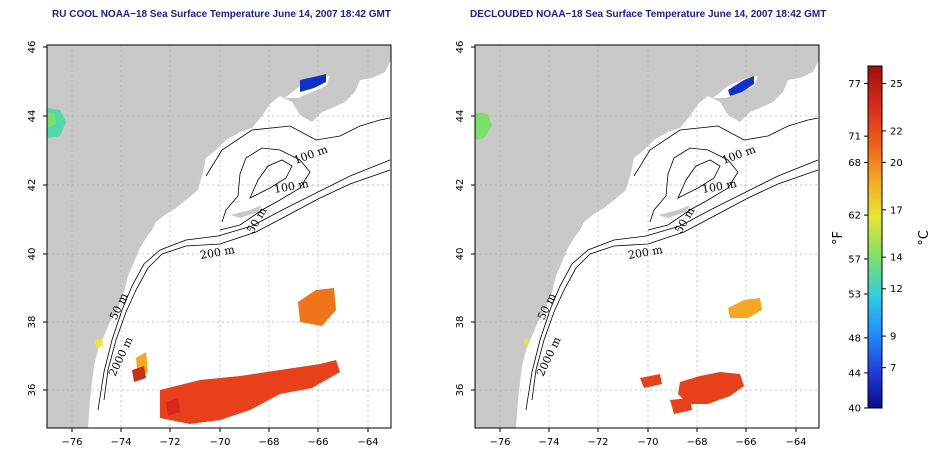 Image resolution: width=950 pixels, height=475 pixels. I want to click on colorbar-f-label: 68, so click(854, 163).